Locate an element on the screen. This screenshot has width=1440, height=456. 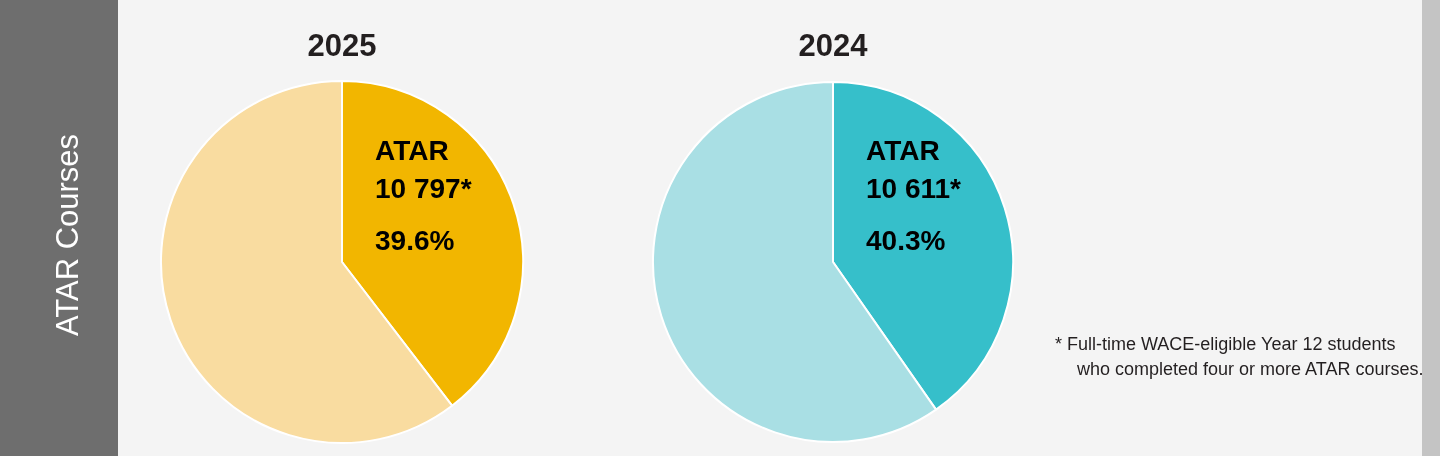
text: ATAR Courses is located at coordinates (68, 235).